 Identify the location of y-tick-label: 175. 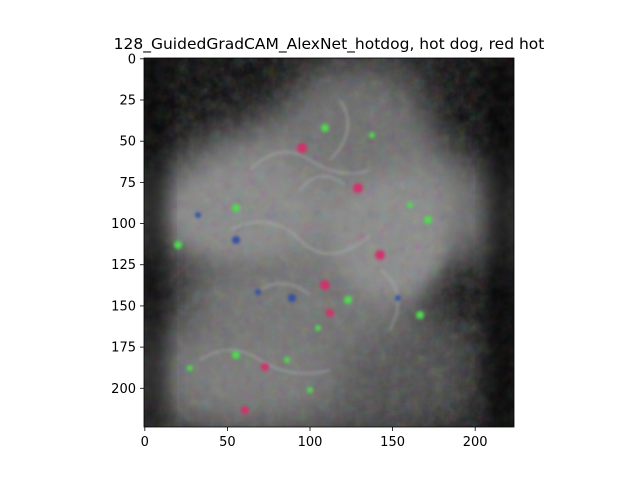
(123, 348).